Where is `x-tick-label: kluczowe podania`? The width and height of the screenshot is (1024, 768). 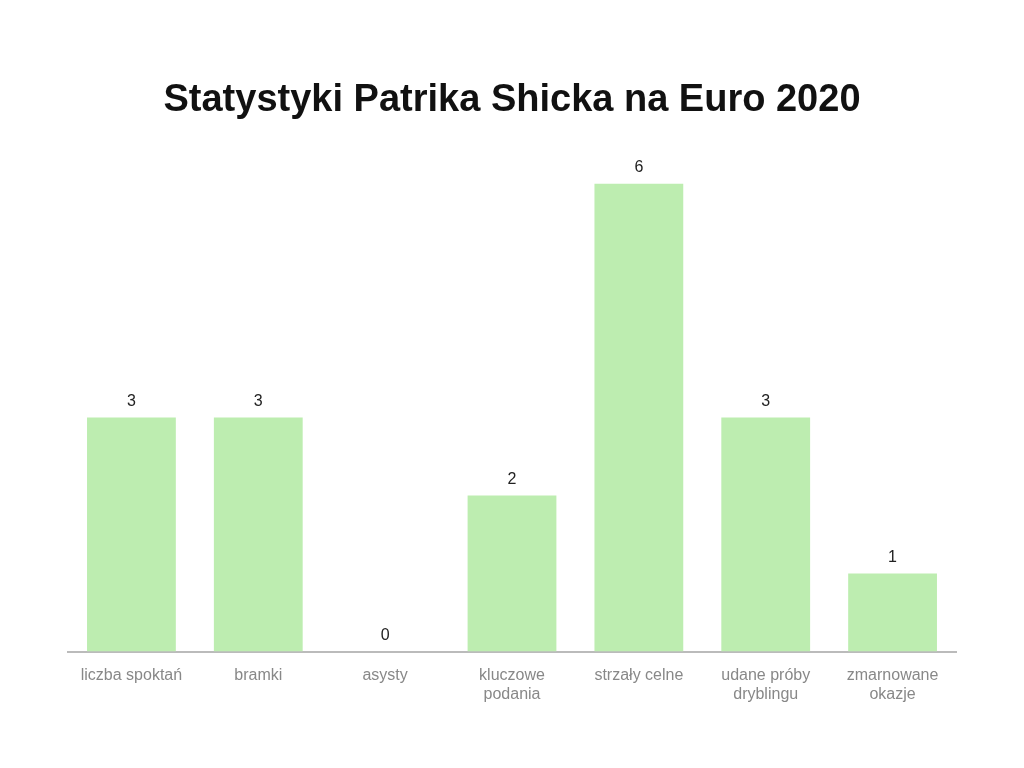 x-tick-label: kluczowe podania is located at coordinates (512, 683).